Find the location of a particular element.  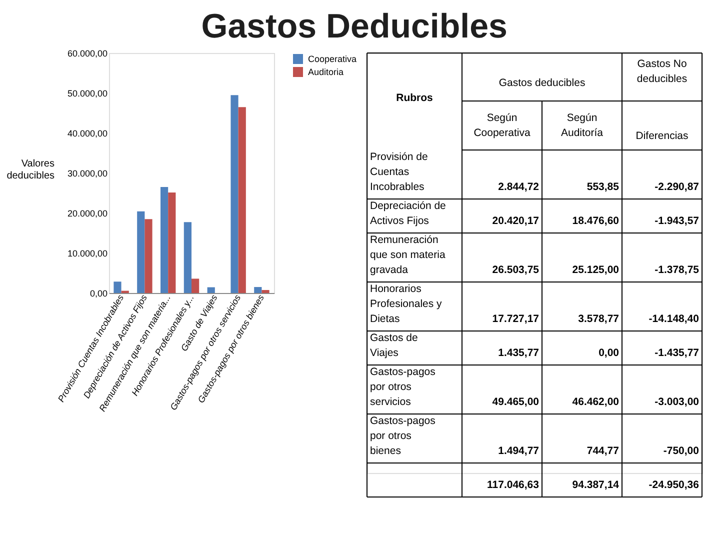

text: Gastos No deducibles is located at coordinates (662, 71).